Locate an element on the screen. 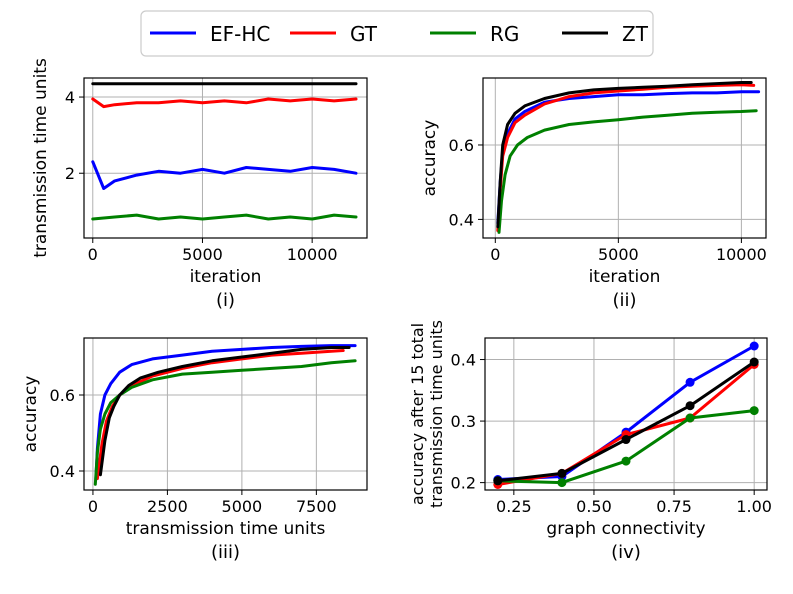 This screenshot has height=594, width=793. x-tick-label-0: 0.25 is located at coordinates (514, 506).